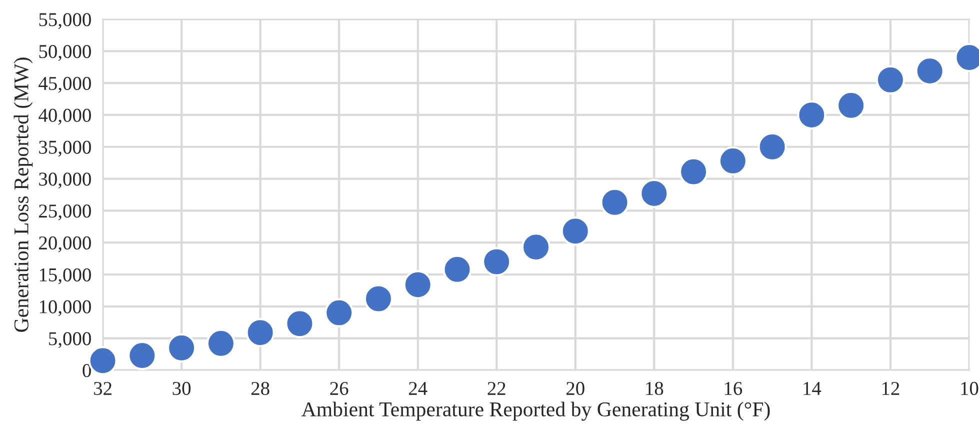 The width and height of the screenshot is (979, 428). I want to click on x-tick-label: 22, so click(497, 388).